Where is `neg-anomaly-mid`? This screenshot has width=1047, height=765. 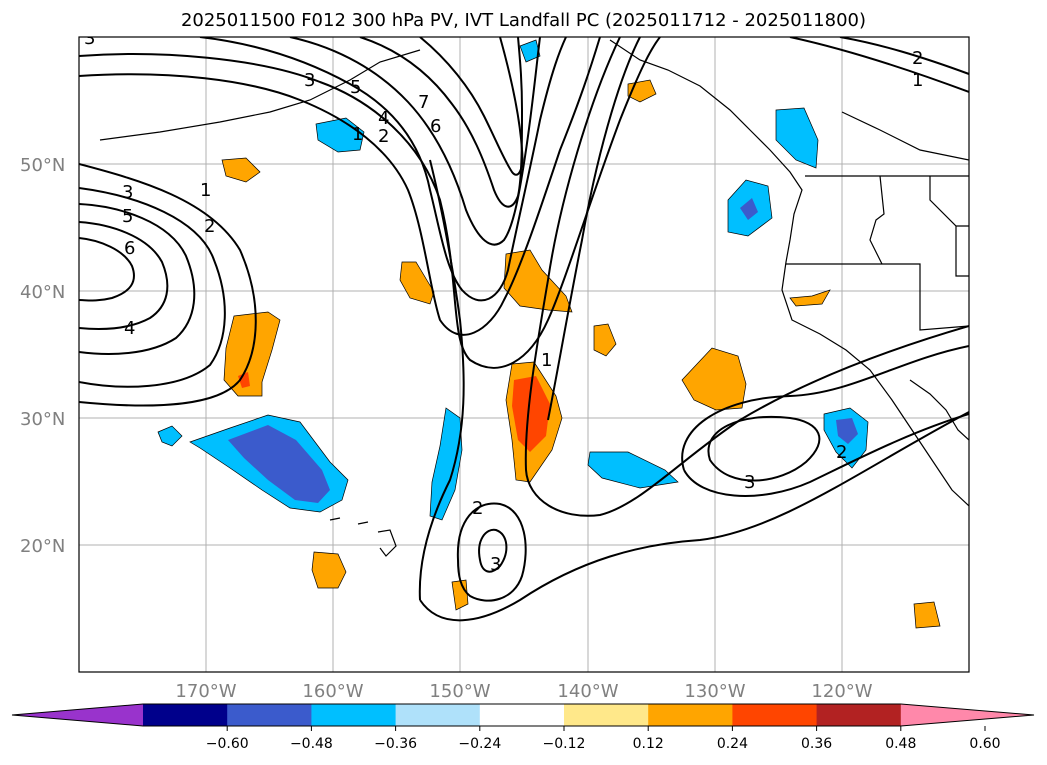
neg-anomaly-mid is located at coordinates (633, 470).